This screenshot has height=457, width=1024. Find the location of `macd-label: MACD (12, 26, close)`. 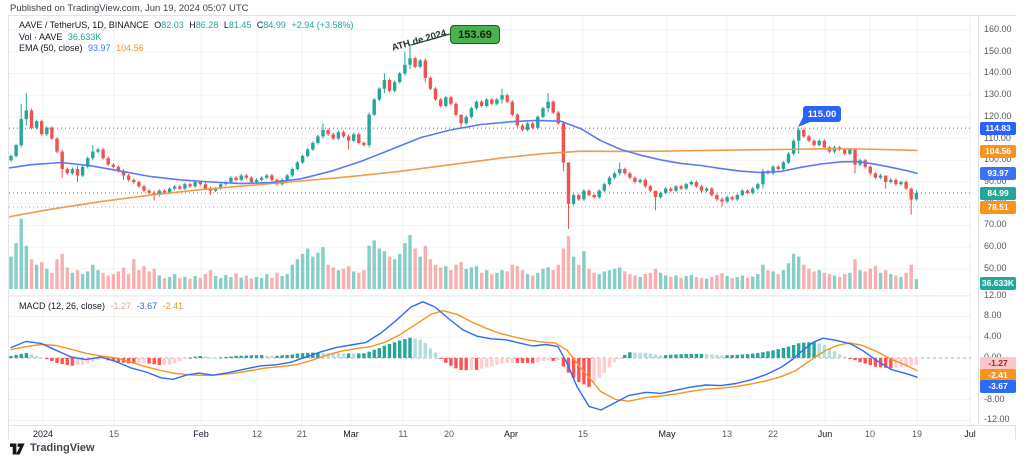

macd-label: MACD (12, 26, close) is located at coordinates (62, 306).